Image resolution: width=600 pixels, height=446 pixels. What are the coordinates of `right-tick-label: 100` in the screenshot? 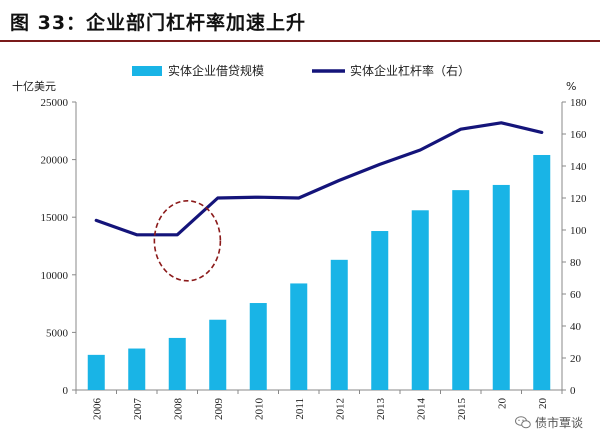 It's located at (578, 231).